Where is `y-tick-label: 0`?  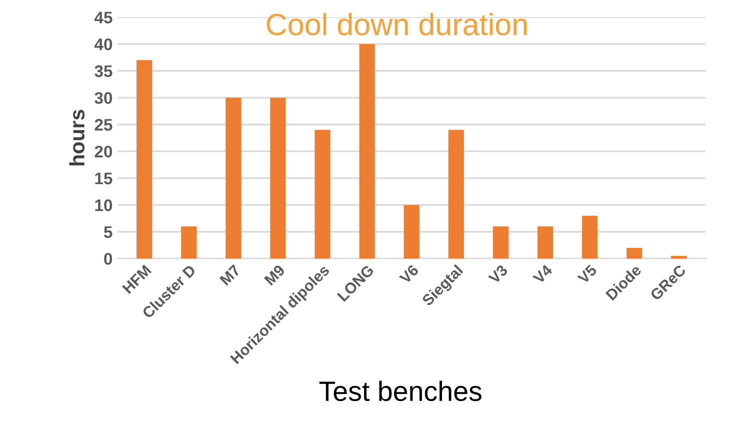
y-tick-label: 0 is located at coordinates (108, 259).